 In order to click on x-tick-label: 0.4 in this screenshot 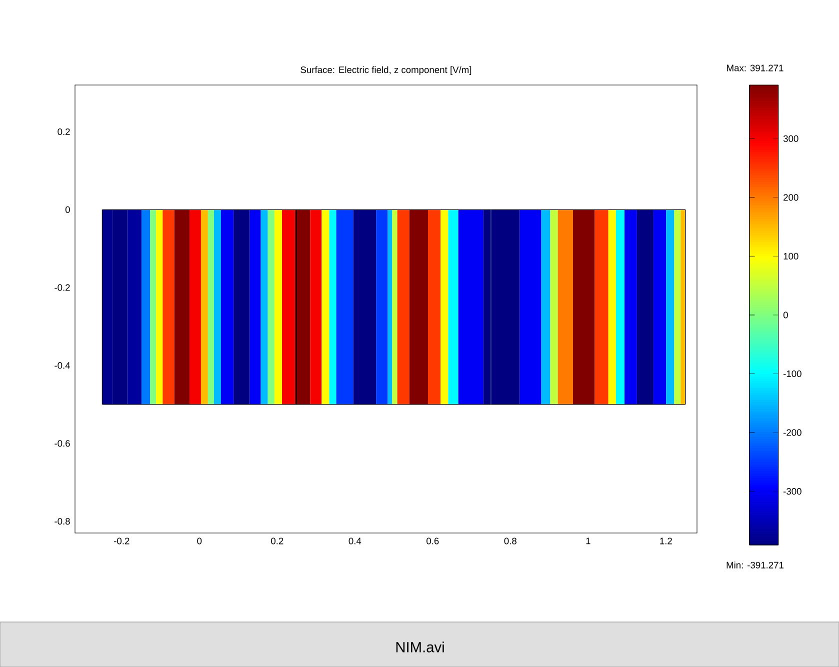, I will do `click(355, 541)`.